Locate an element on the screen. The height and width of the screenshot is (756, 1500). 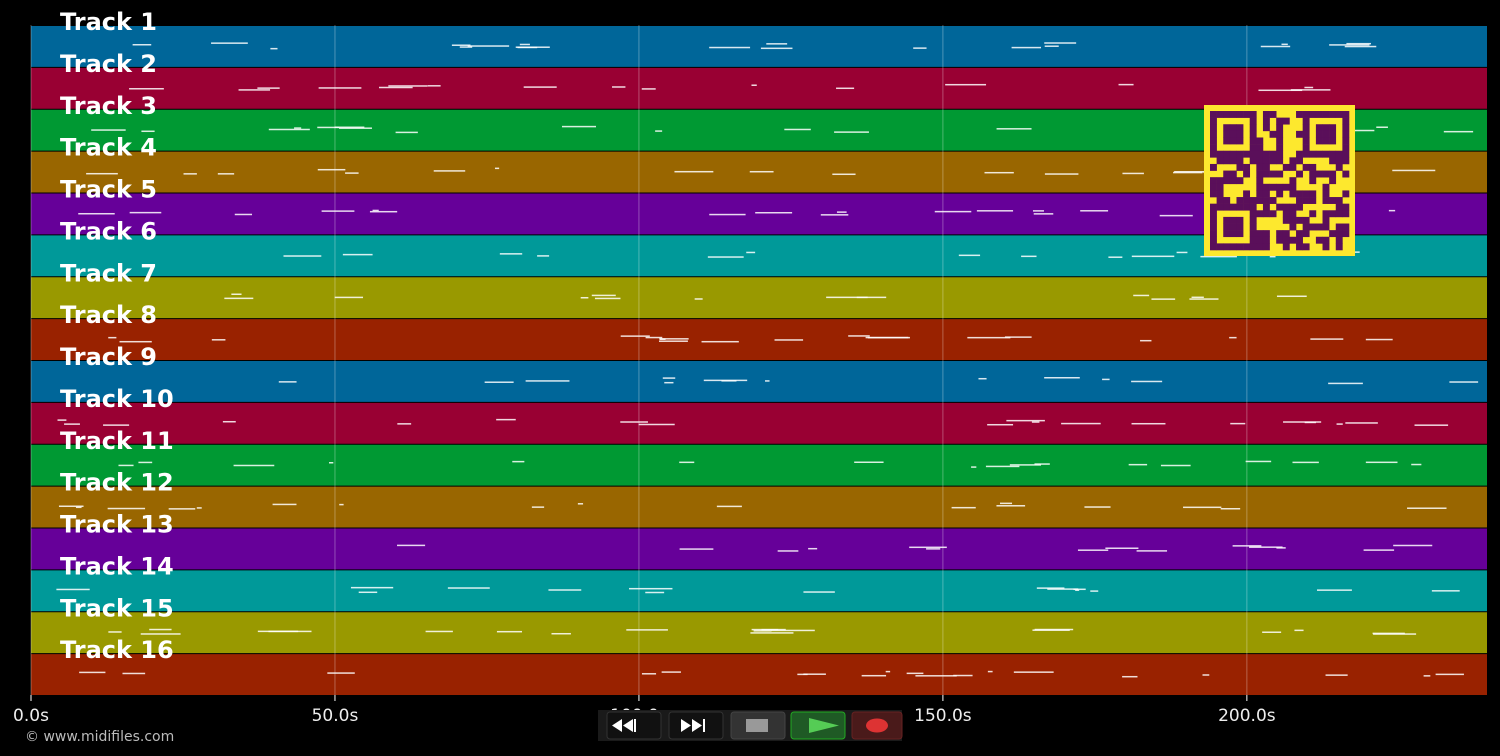
record-button is located at coordinates (877, 725).